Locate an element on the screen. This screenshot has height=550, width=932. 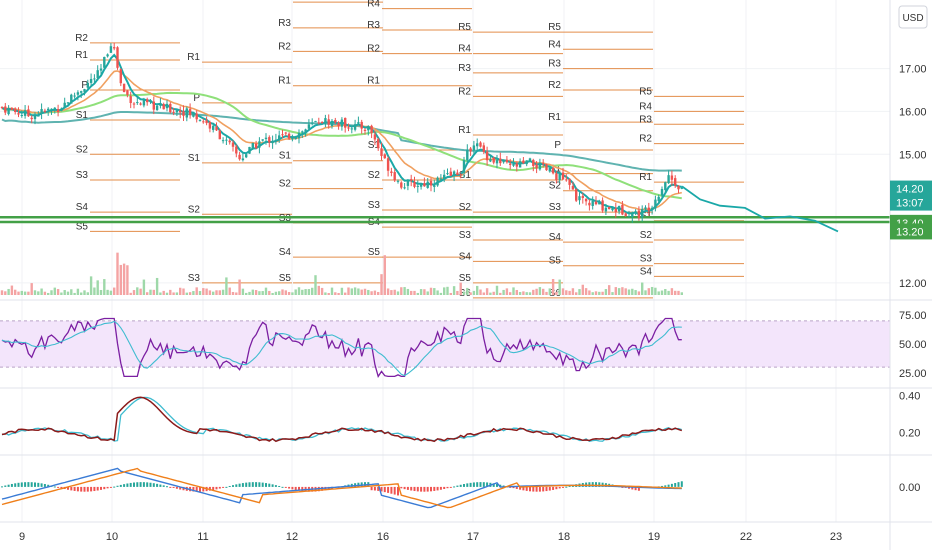
macd-indicator is located at coordinates (342, 488).